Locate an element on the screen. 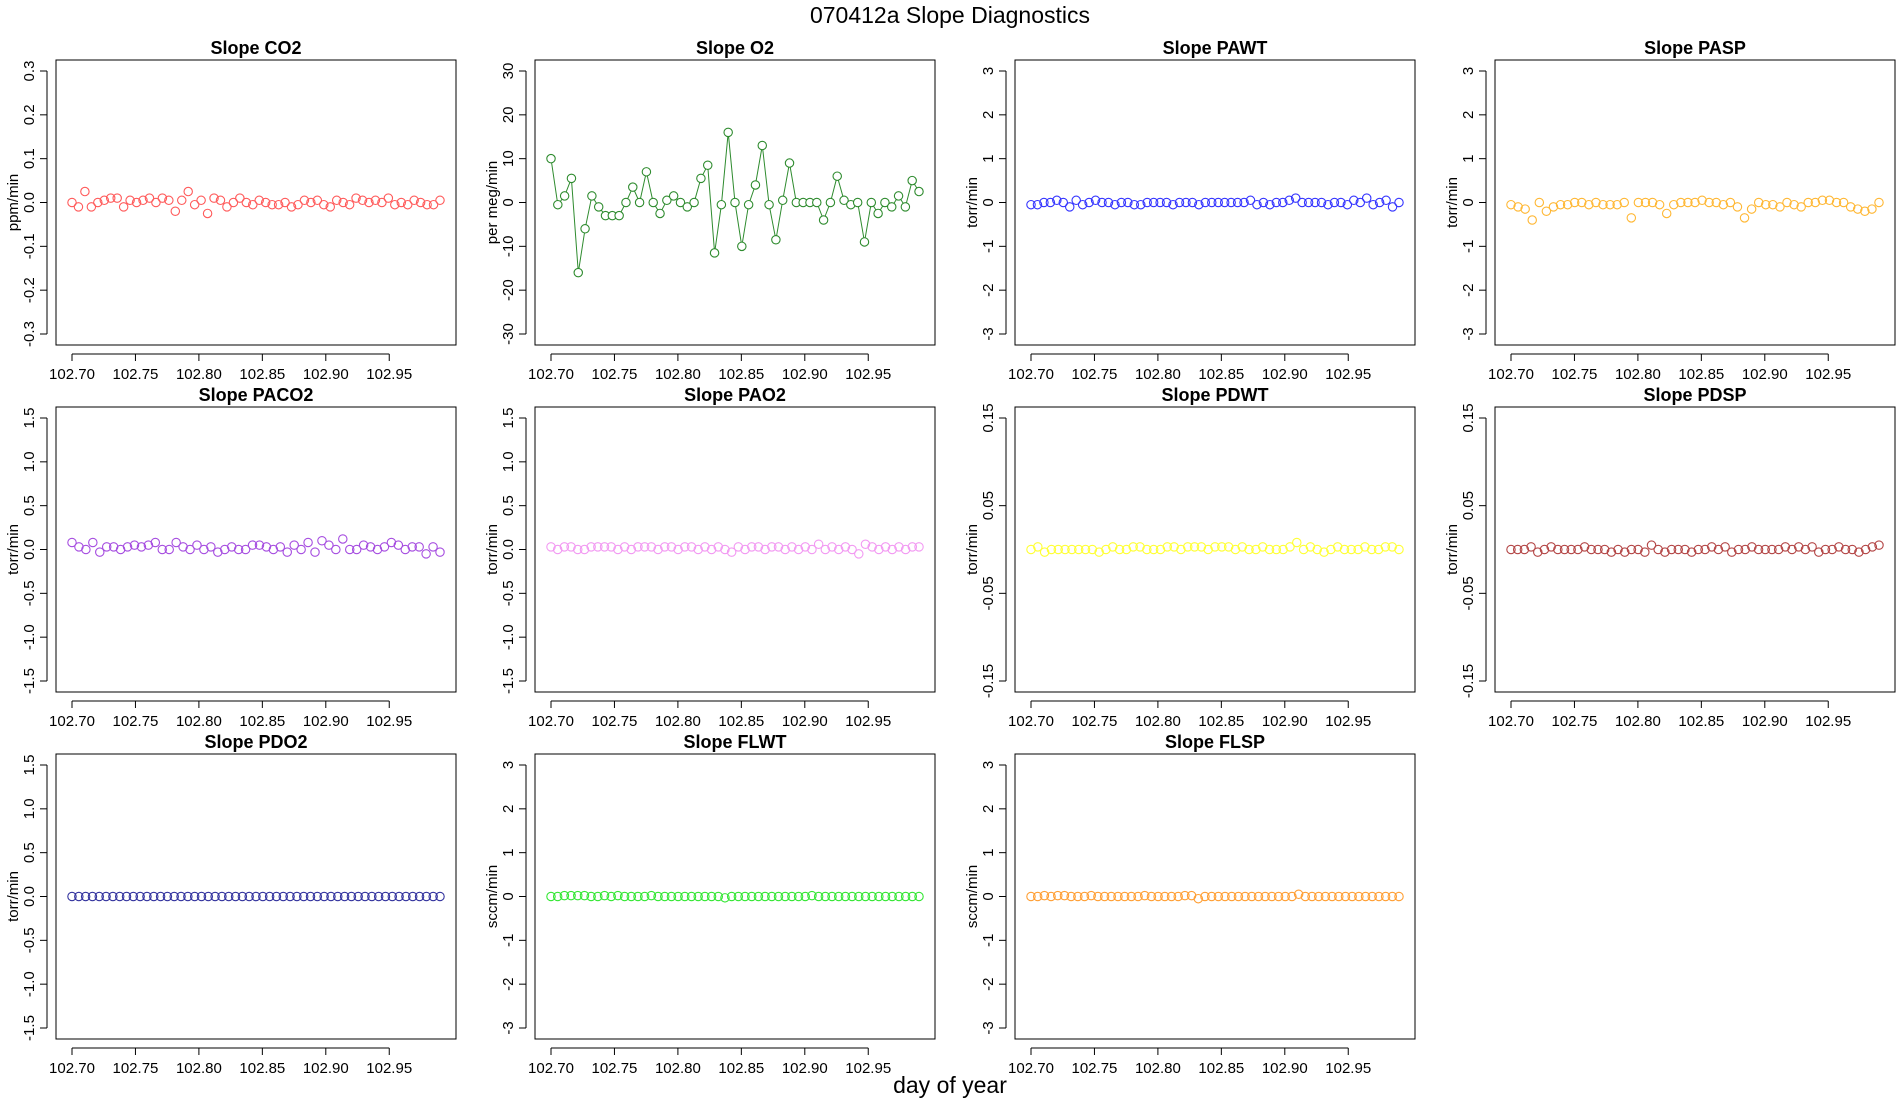 This screenshot has height=1100, width=1900. y-tick-label: -3 is located at coordinates (988, 1027).